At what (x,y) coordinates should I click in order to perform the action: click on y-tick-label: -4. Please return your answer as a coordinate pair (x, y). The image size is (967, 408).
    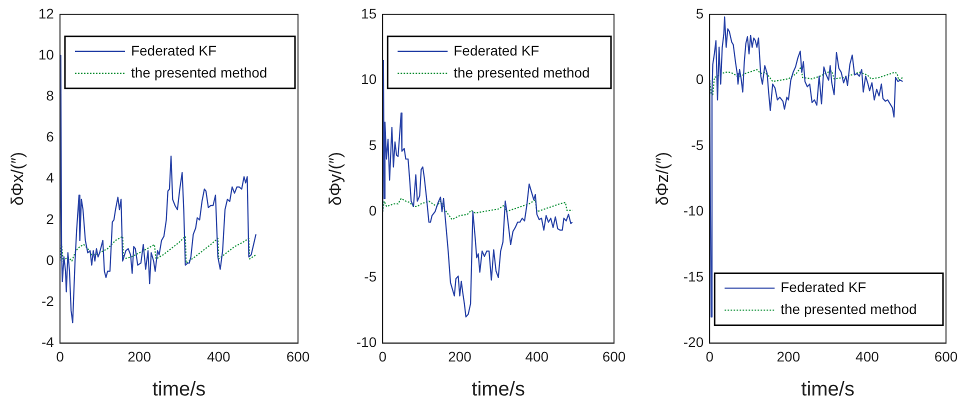
    Looking at the image, I should click on (48, 342).